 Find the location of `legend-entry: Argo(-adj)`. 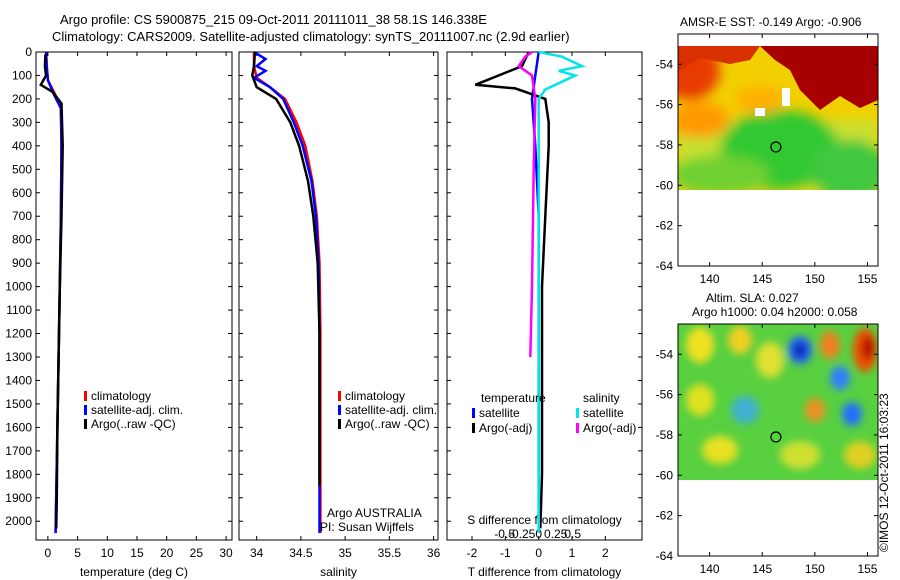

legend-entry: Argo(-adj) is located at coordinates (505, 428).